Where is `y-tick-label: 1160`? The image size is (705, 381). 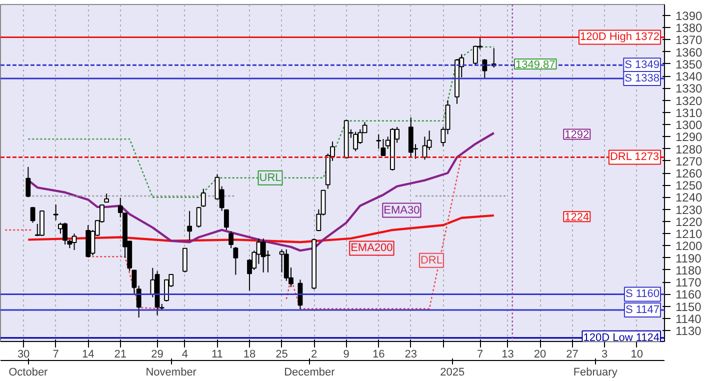
y-tick-label: 1160 is located at coordinates (689, 295).